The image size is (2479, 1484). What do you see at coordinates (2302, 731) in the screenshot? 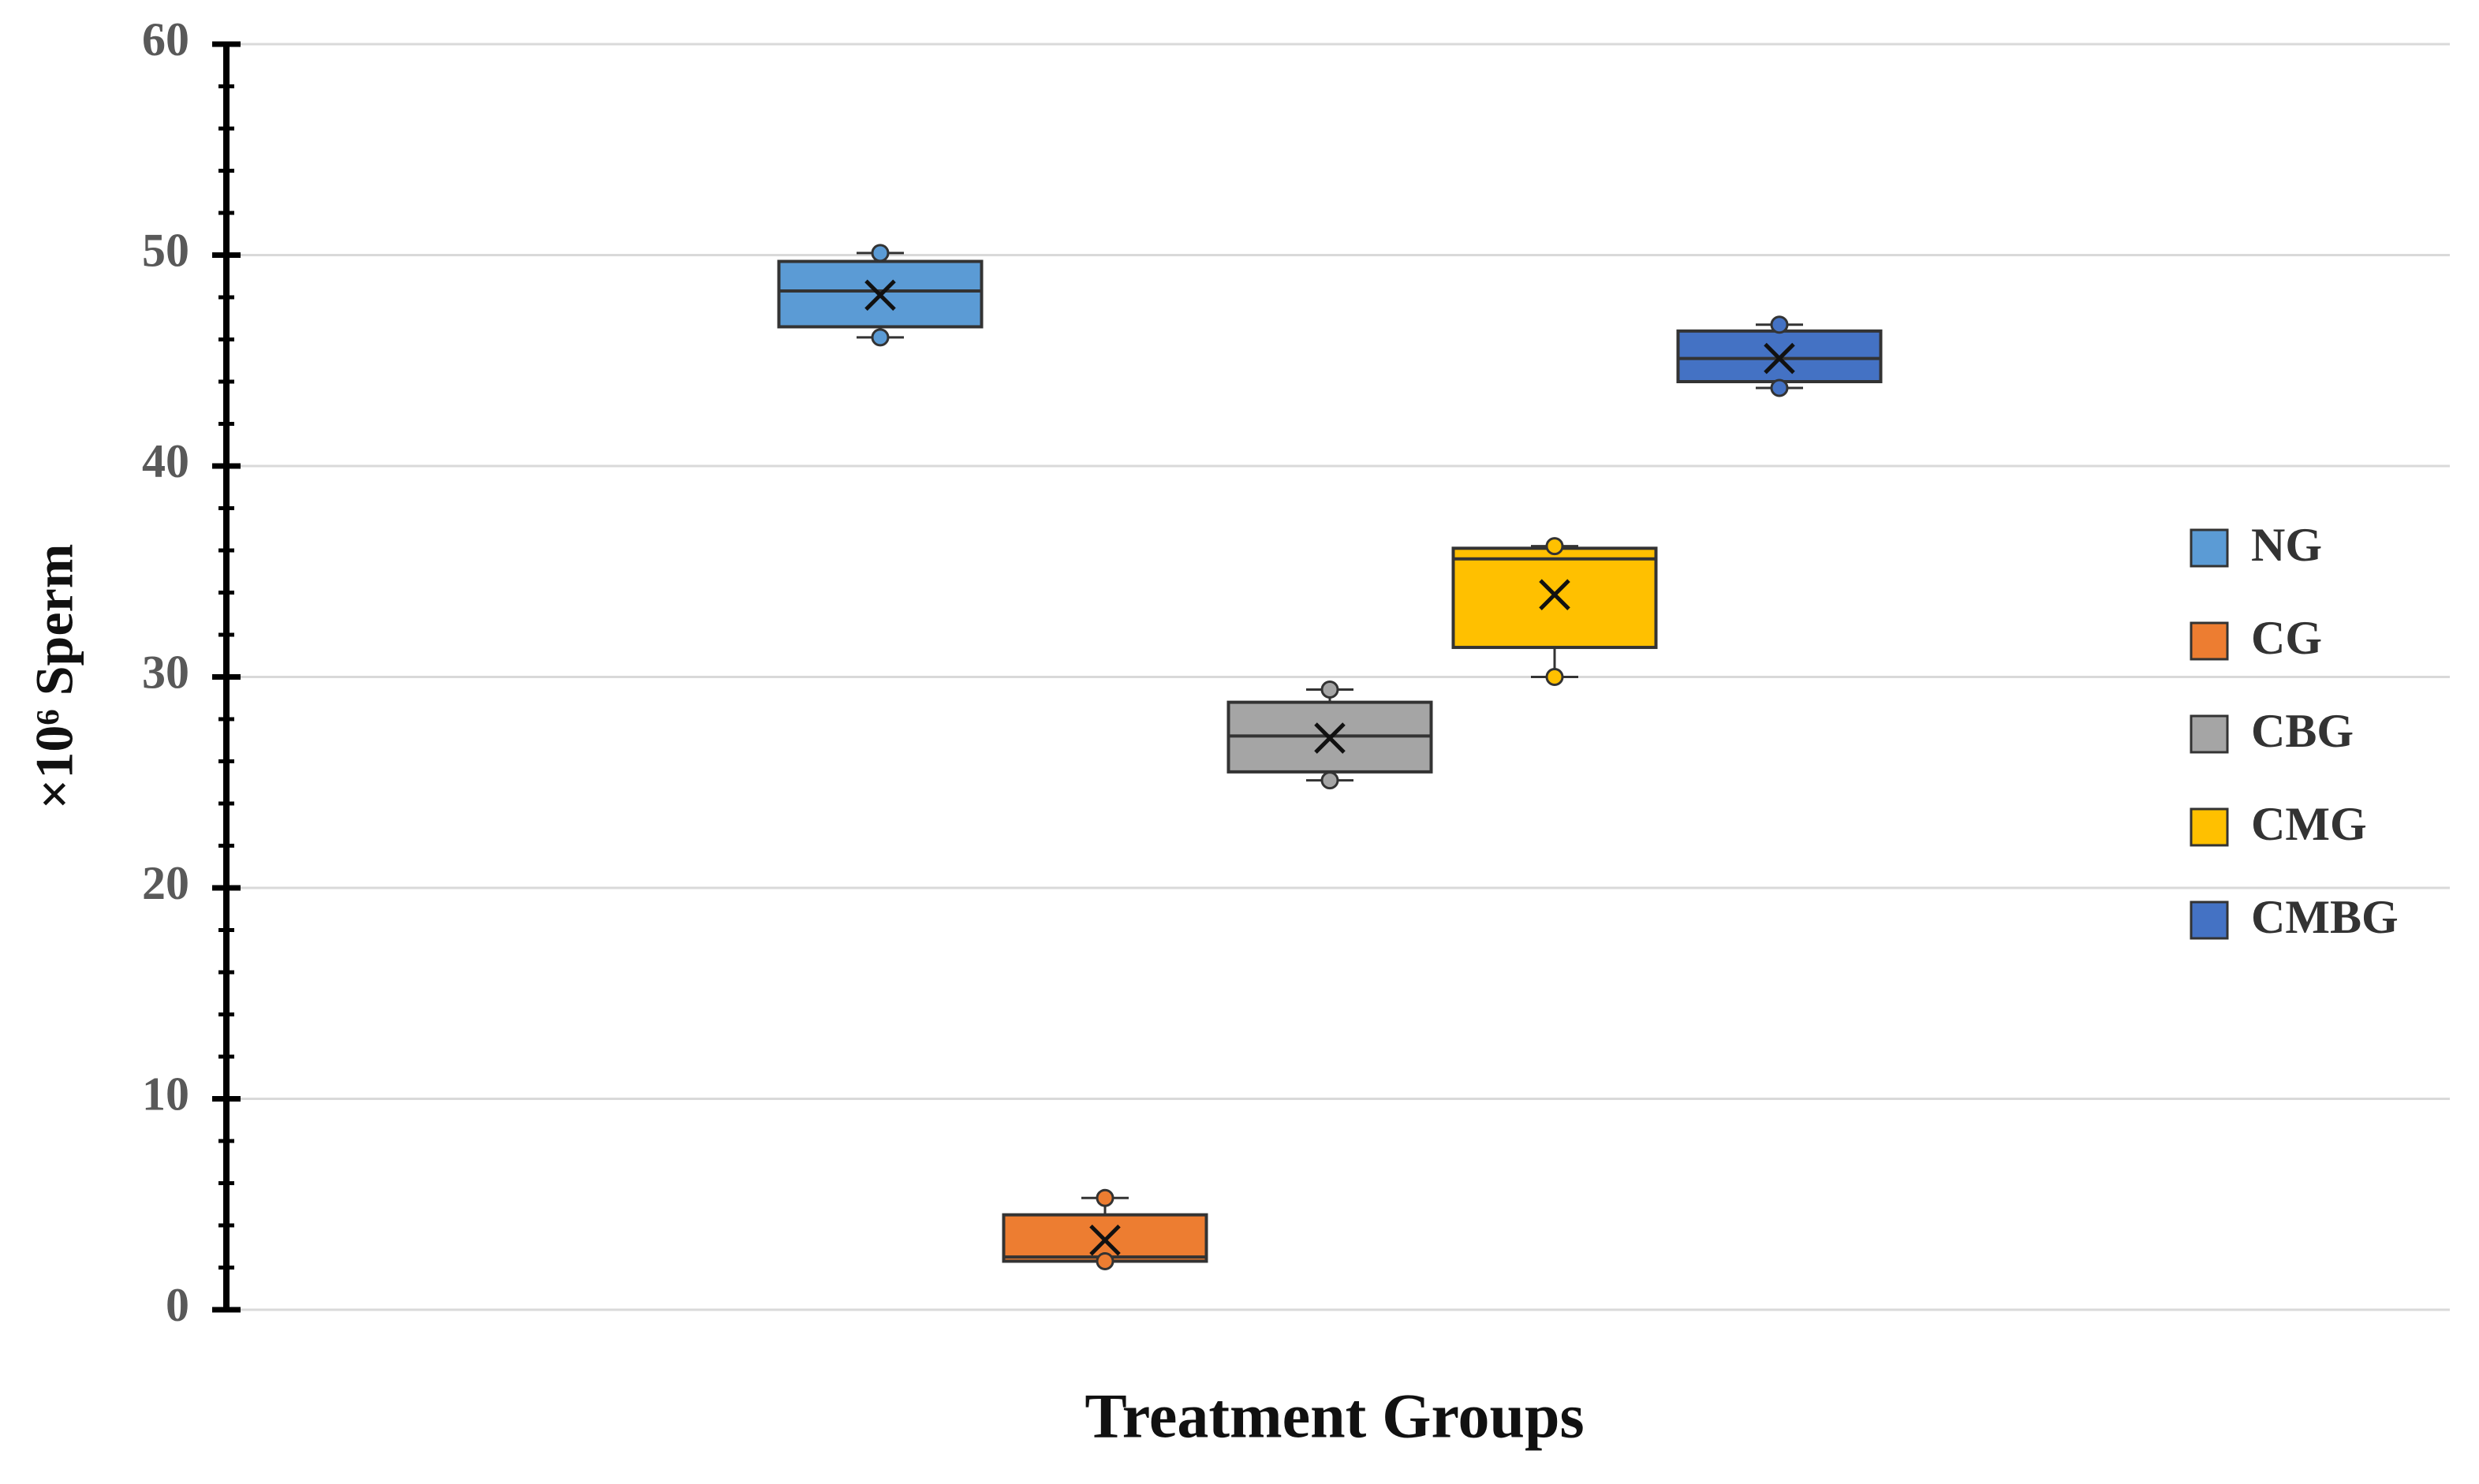
I see `legend-label: CBG` at bounding box center [2302, 731].